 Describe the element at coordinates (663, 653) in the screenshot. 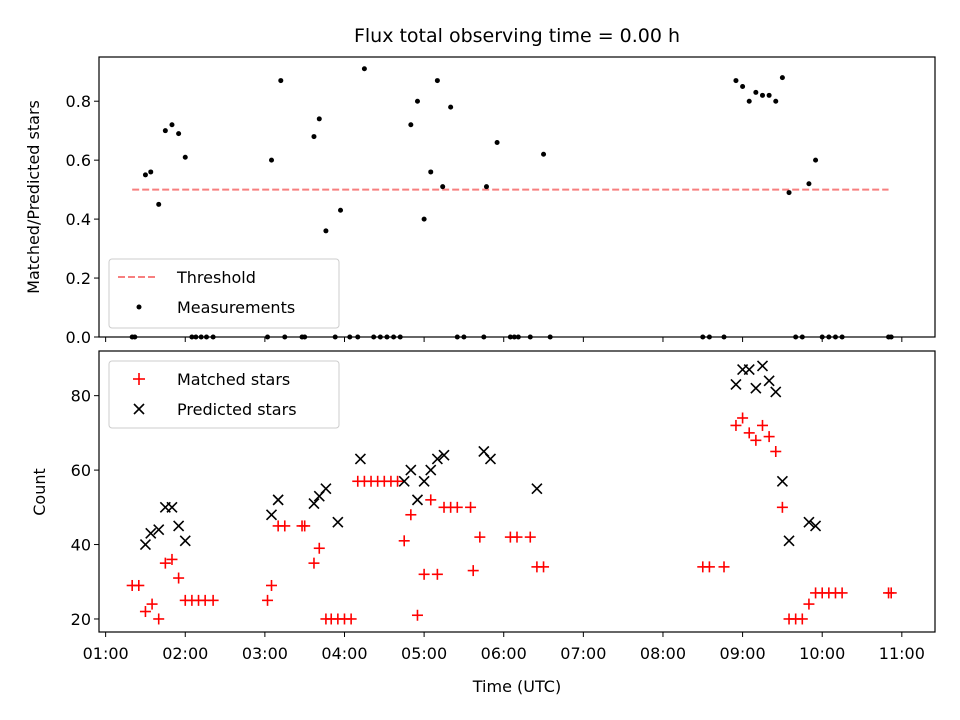

I see `xtick-label: 08:00` at that location.